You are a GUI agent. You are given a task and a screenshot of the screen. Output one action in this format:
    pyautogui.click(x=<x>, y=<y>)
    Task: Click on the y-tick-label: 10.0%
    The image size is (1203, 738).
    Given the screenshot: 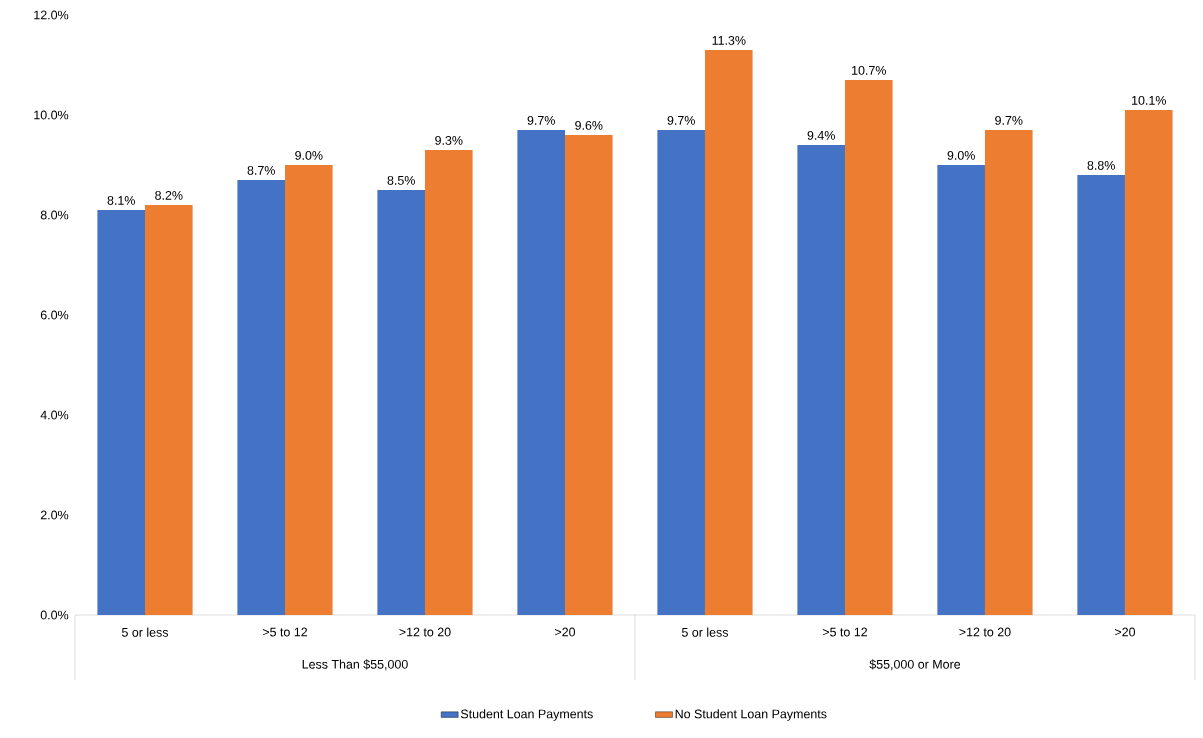 What is the action you would take?
    pyautogui.click(x=51, y=115)
    